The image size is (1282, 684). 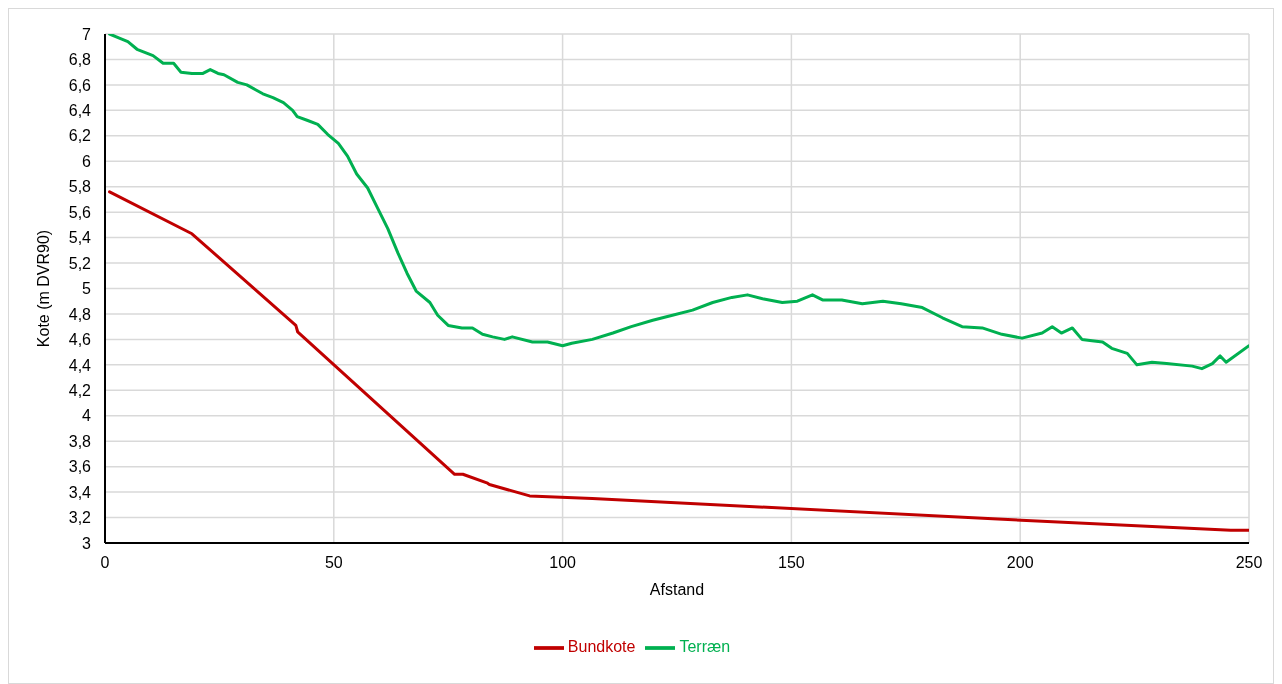 What do you see at coordinates (80, 238) in the screenshot?
I see `y-tick-label: 5,4` at bounding box center [80, 238].